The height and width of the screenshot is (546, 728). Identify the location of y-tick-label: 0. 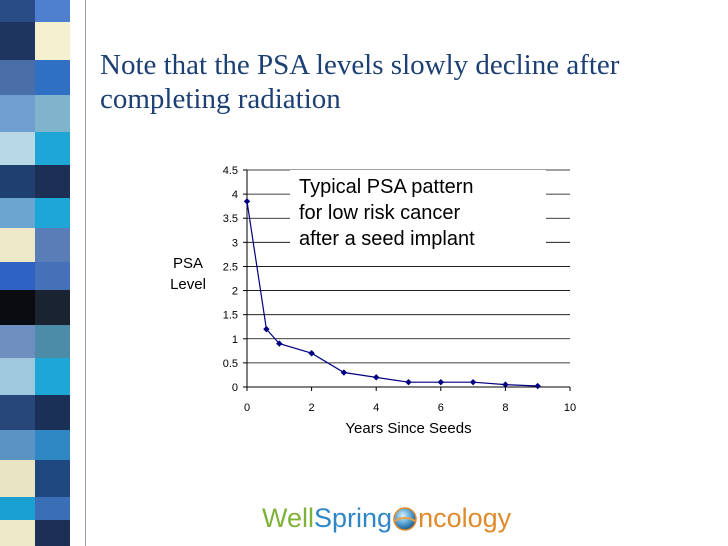
(235, 388).